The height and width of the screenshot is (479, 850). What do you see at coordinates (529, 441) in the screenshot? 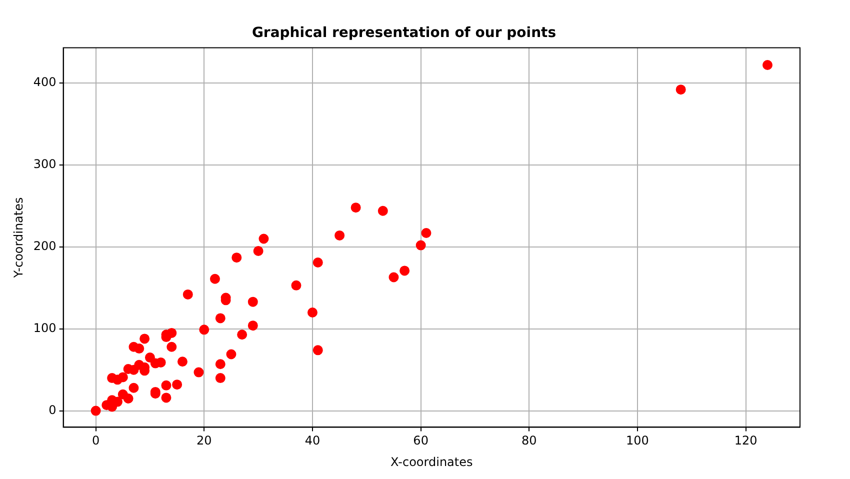
I see `x-tick-label: 80` at bounding box center [529, 441].